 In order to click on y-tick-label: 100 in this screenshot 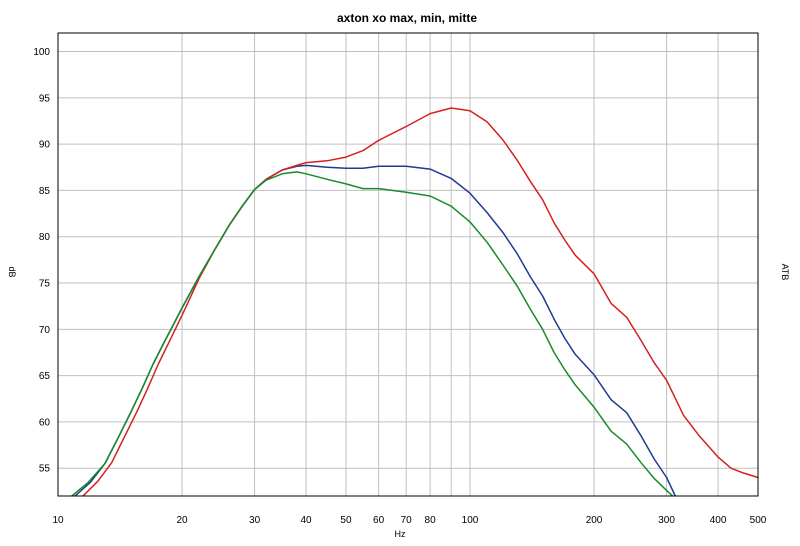, I will do `click(41, 52)`.